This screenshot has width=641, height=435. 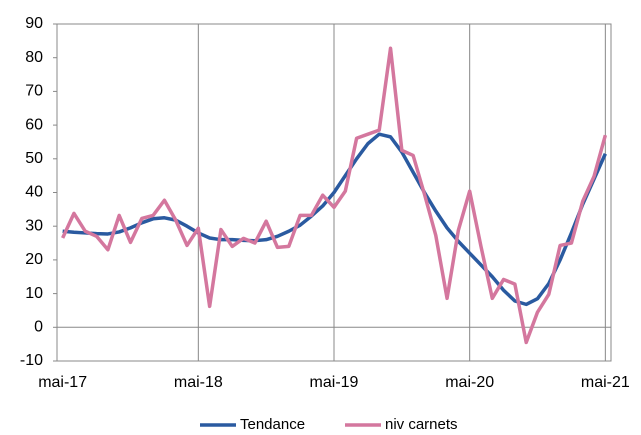 I want to click on legend-label: Tendance, so click(x=272, y=424).